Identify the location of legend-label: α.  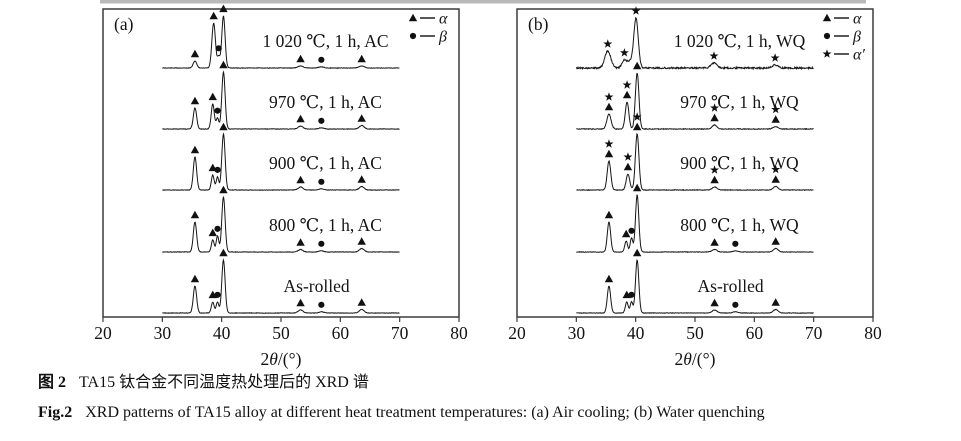
(857, 19).